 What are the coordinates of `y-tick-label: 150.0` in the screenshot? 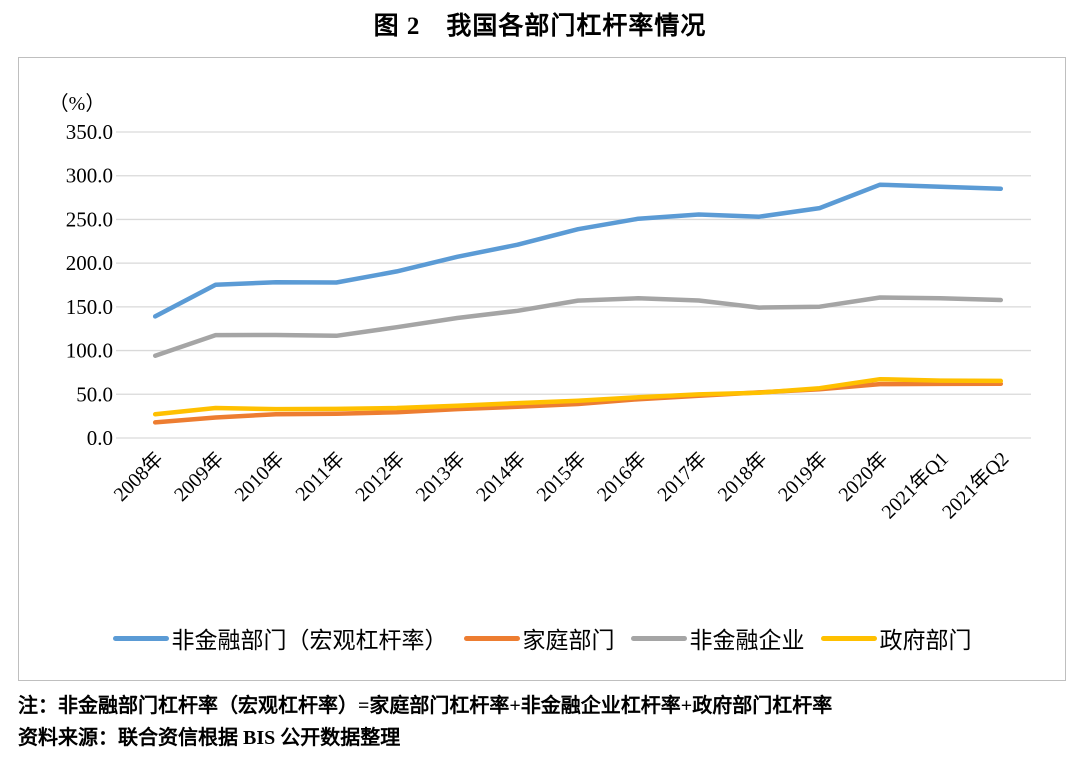 It's located at (89, 307).